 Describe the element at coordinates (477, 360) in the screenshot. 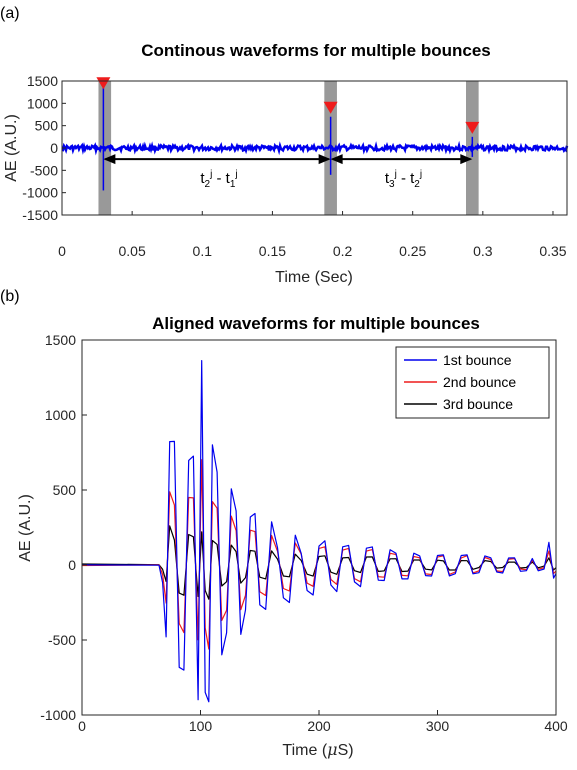

I see `legend-label-1: 1st bounce` at that location.